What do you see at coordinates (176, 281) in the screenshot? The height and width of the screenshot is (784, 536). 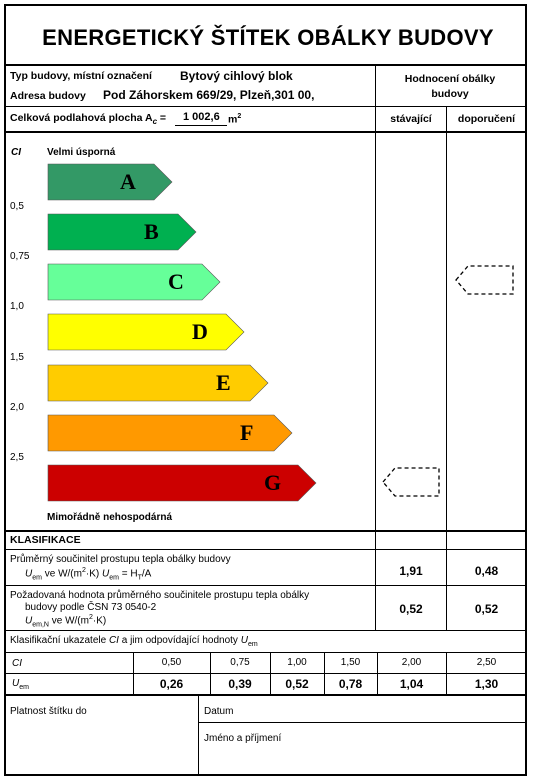 I see `energy-class-letter: C` at bounding box center [176, 281].